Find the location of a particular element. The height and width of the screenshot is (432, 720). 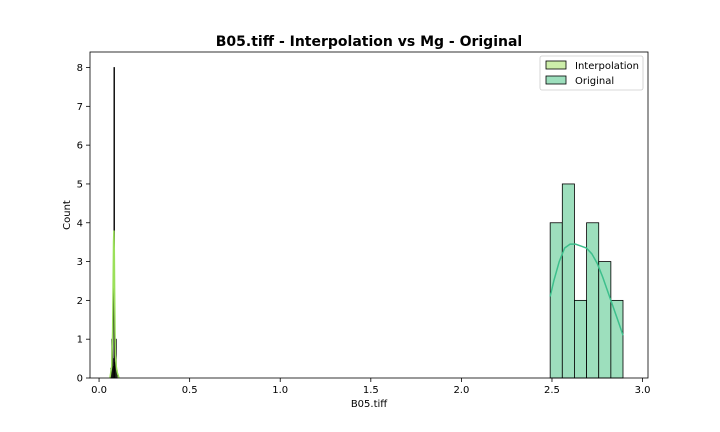

y-tick-label: 3 is located at coordinates (80, 262).